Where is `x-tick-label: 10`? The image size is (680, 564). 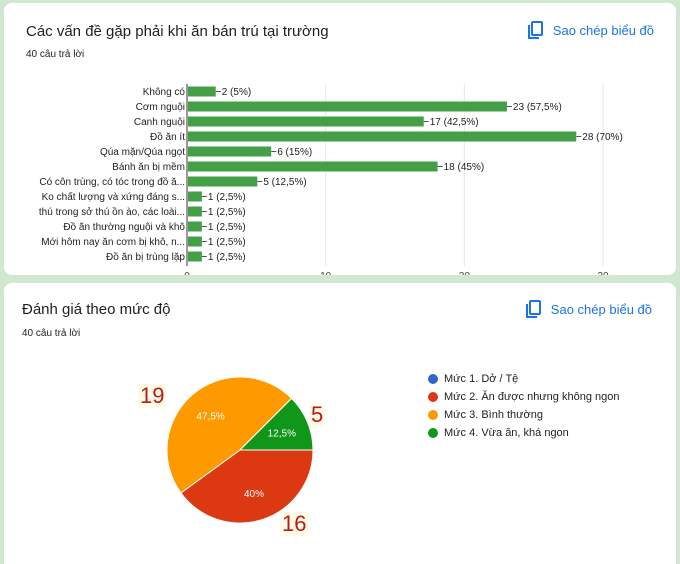
x-tick-label: 10 is located at coordinates (326, 273).